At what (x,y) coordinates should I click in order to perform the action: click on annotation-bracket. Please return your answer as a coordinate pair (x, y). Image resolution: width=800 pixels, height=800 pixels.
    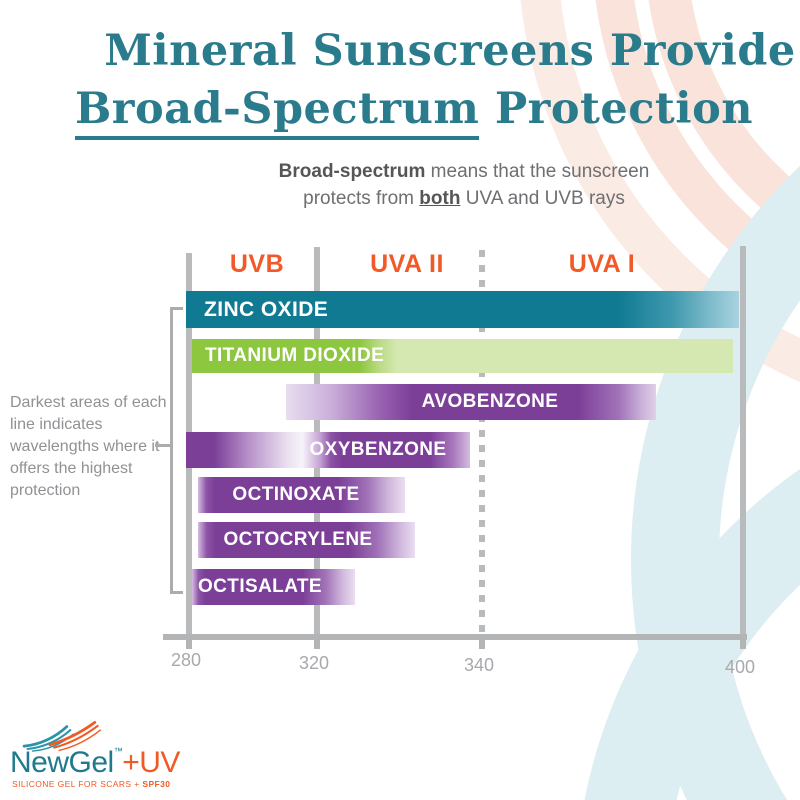
    Looking at the image, I should click on (176, 450).